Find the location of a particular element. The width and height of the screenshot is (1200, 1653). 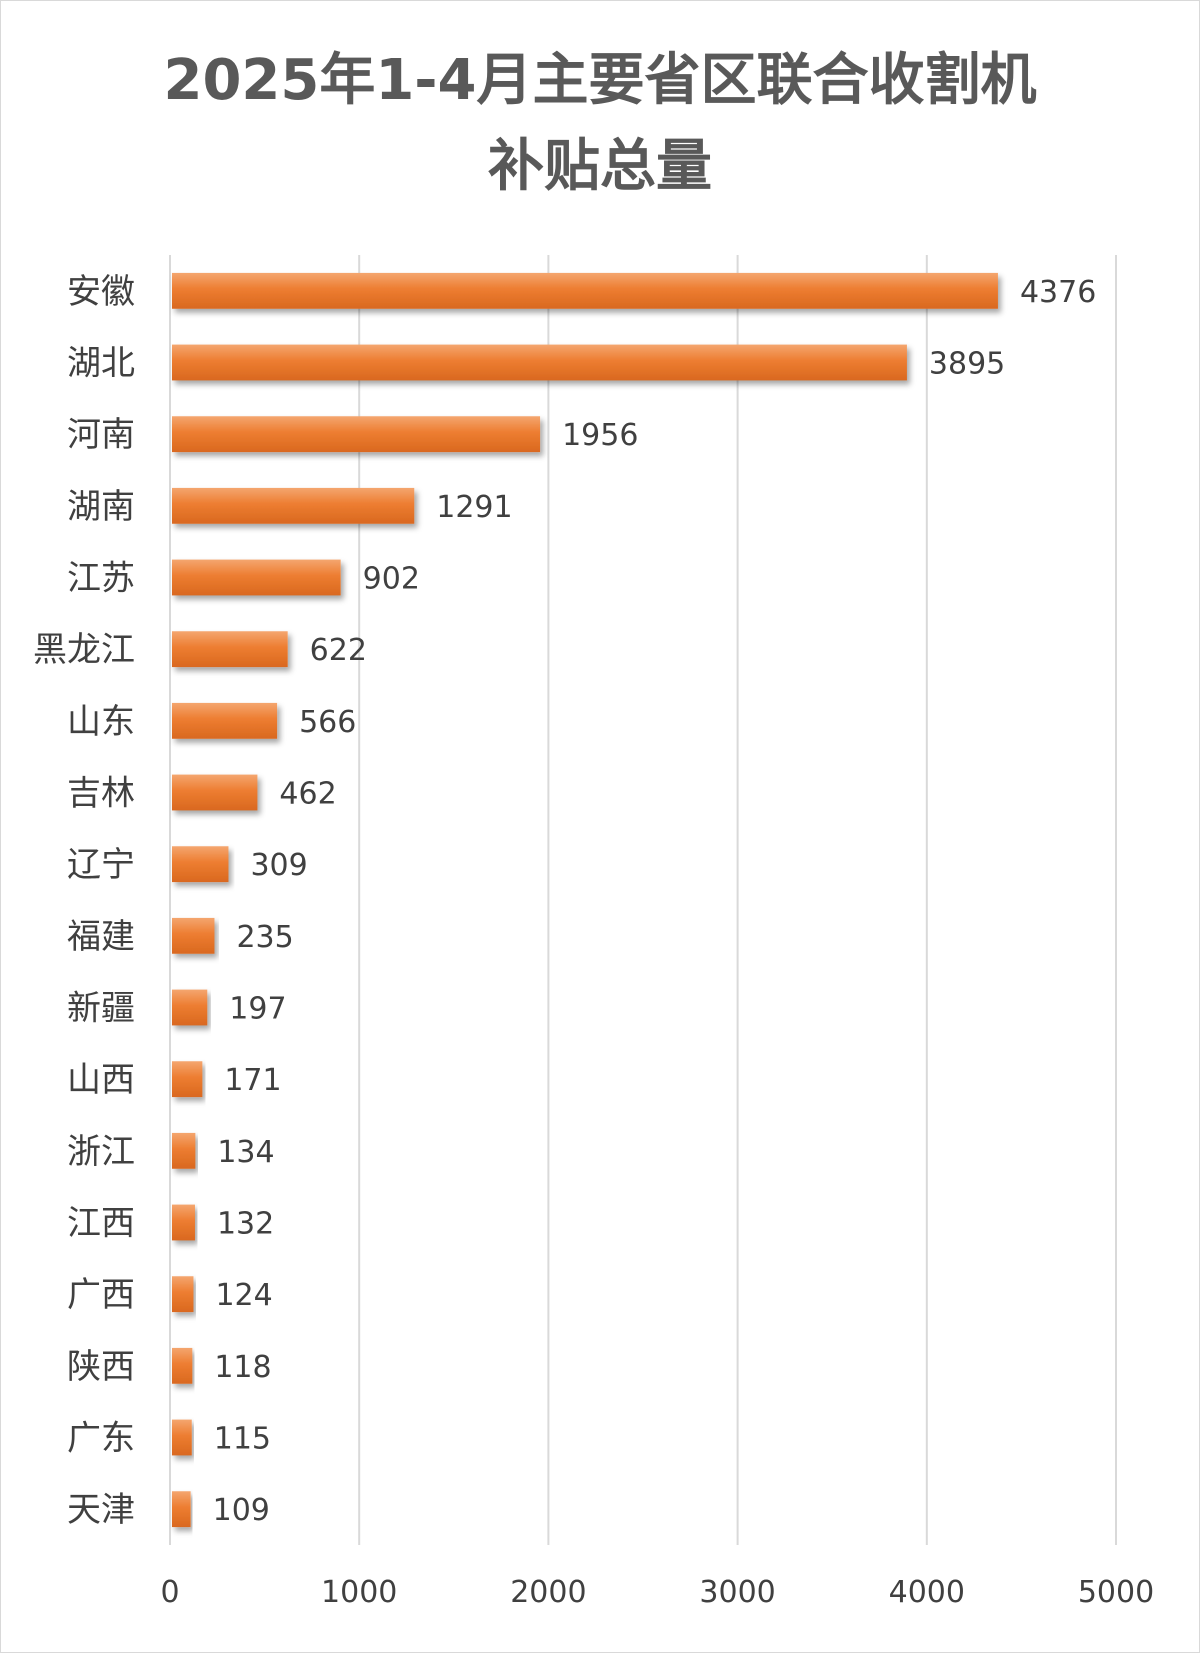

category-label: 广东 is located at coordinates (101, 1439).